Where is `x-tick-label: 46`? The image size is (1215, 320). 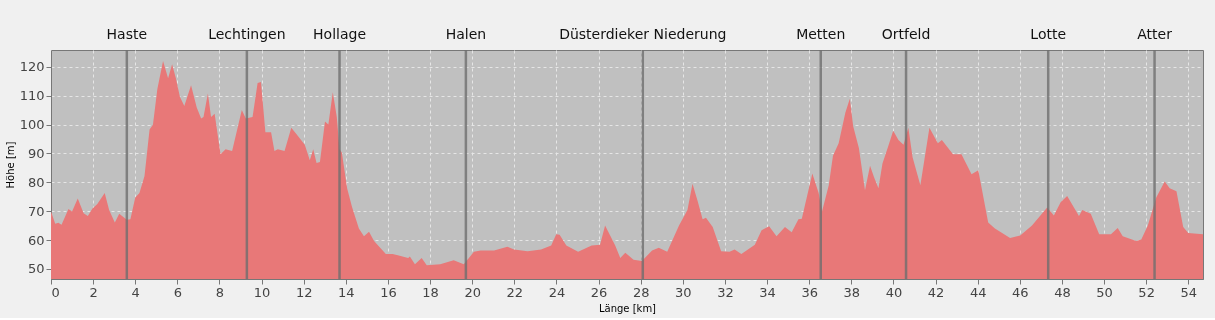
x-tick-label: 46 is located at coordinates (1020, 292).